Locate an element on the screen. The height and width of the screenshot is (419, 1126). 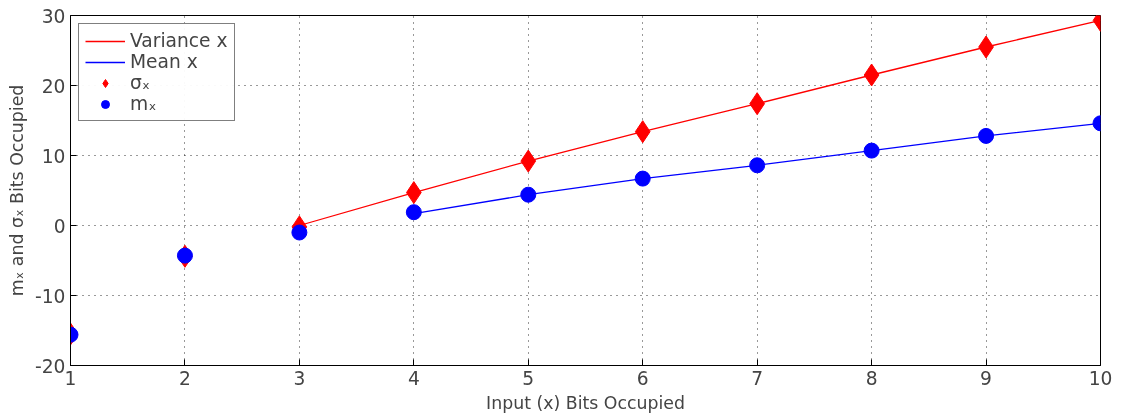
legend-label: mₓ is located at coordinates (143, 103).